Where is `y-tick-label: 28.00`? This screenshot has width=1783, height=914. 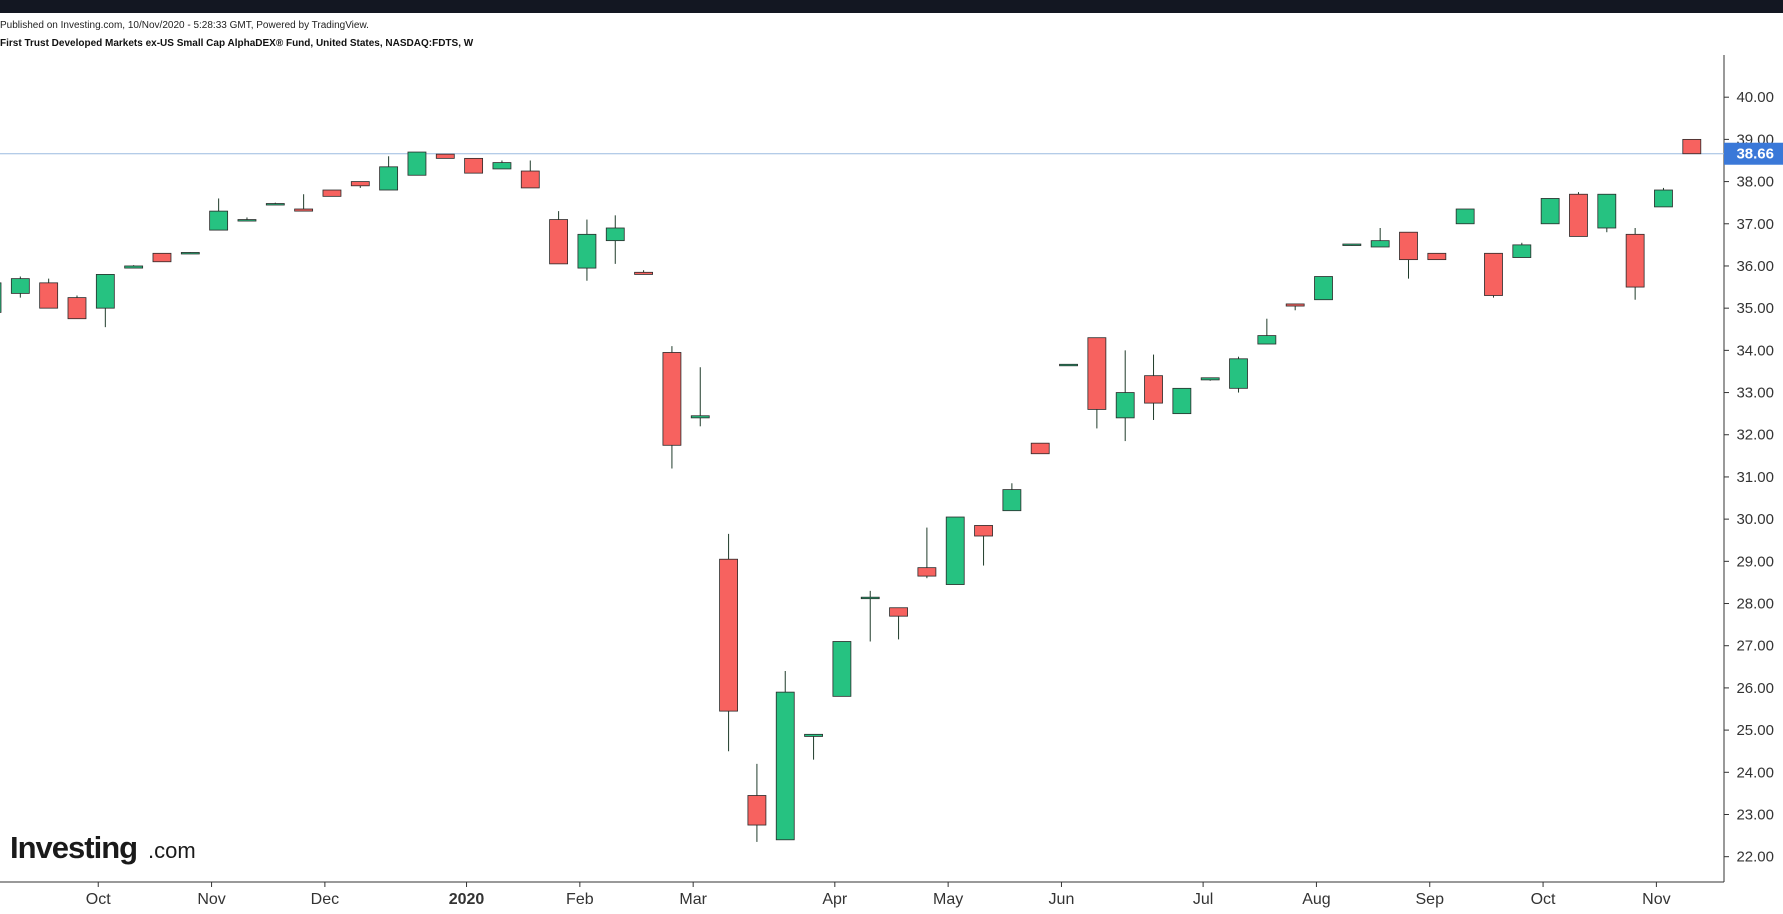 y-tick-label: 28.00 is located at coordinates (1755, 604).